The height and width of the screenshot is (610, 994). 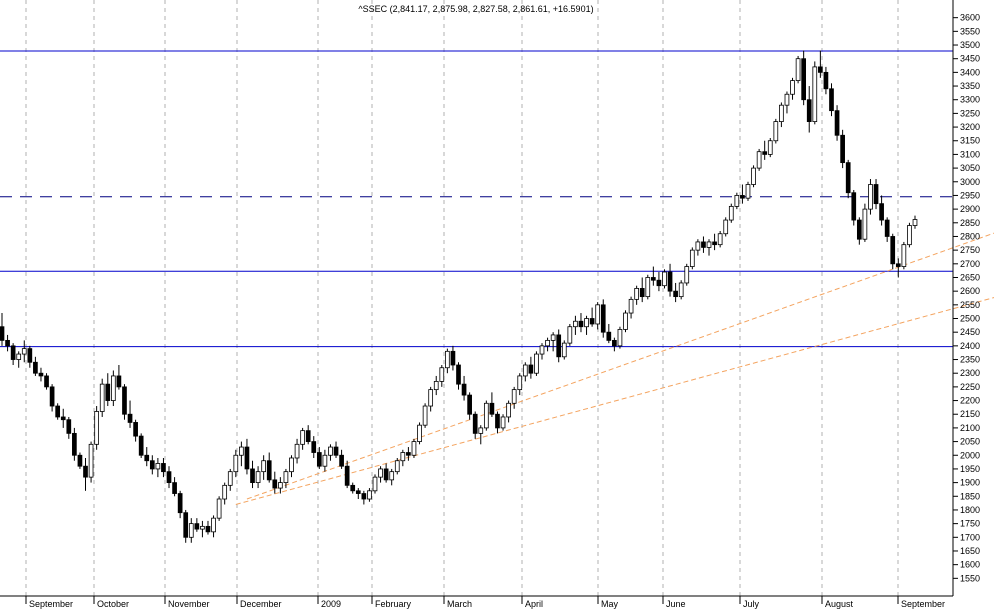 What do you see at coordinates (970, 524) in the screenshot?
I see `y-tick-label: 1750` at bounding box center [970, 524].